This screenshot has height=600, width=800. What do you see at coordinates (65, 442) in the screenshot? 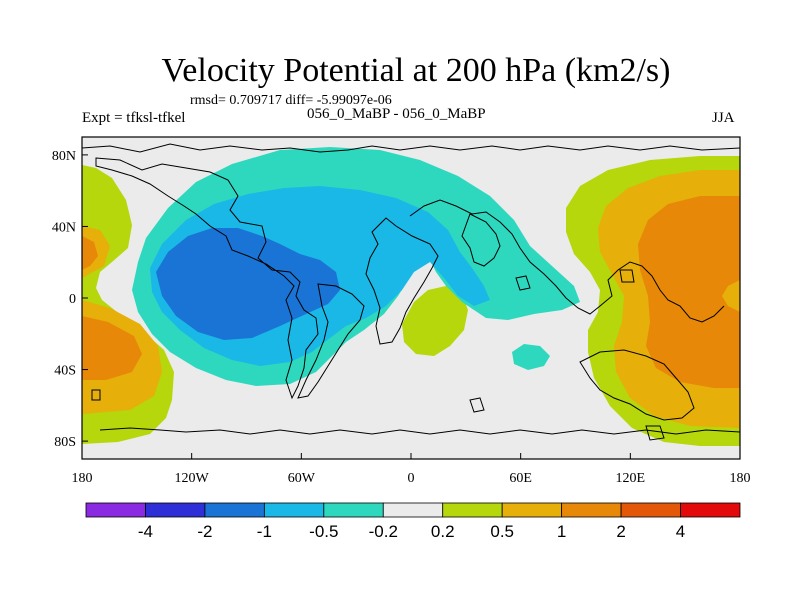
I see `y-tick-label: 80S` at bounding box center [65, 442].